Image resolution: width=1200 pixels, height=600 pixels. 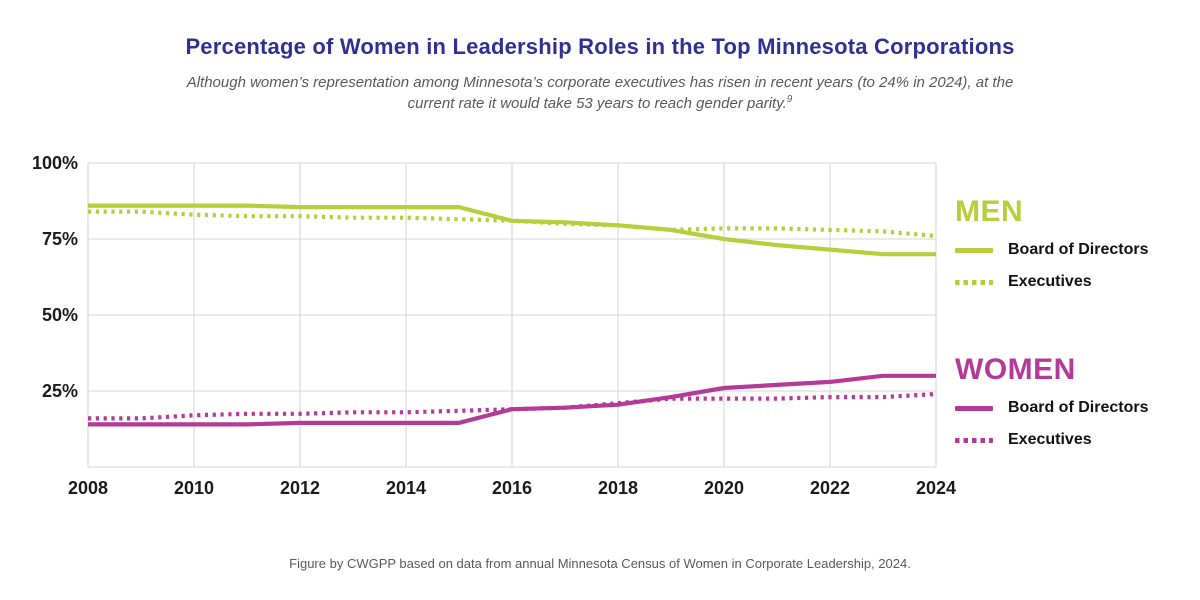 What do you see at coordinates (724, 488) in the screenshot?
I see `x-tick-label: 2020` at bounding box center [724, 488].